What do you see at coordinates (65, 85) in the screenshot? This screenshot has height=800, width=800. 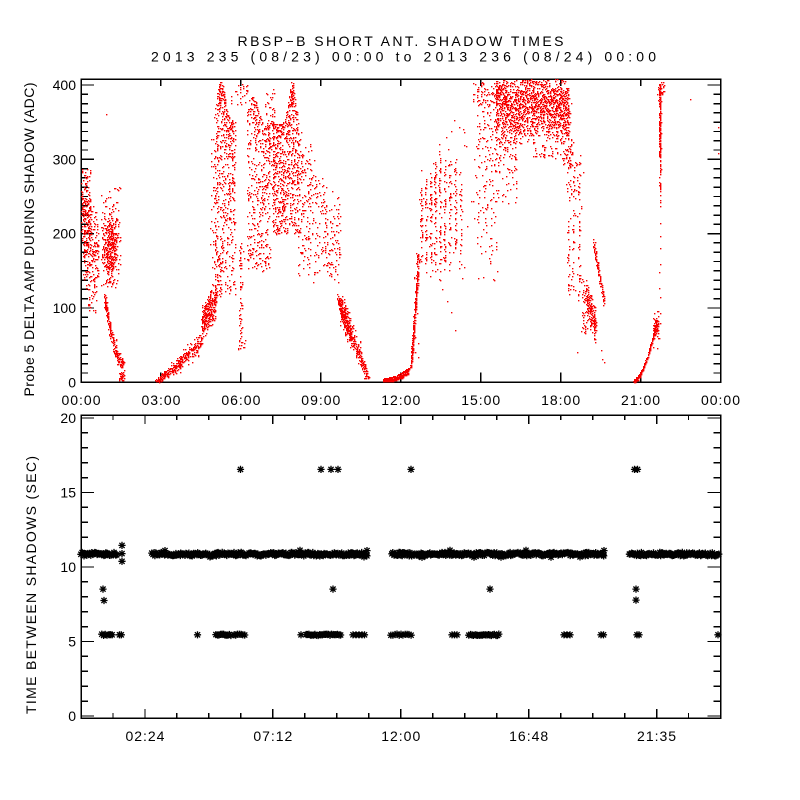 I see `svg-text: 400` at bounding box center [65, 85].